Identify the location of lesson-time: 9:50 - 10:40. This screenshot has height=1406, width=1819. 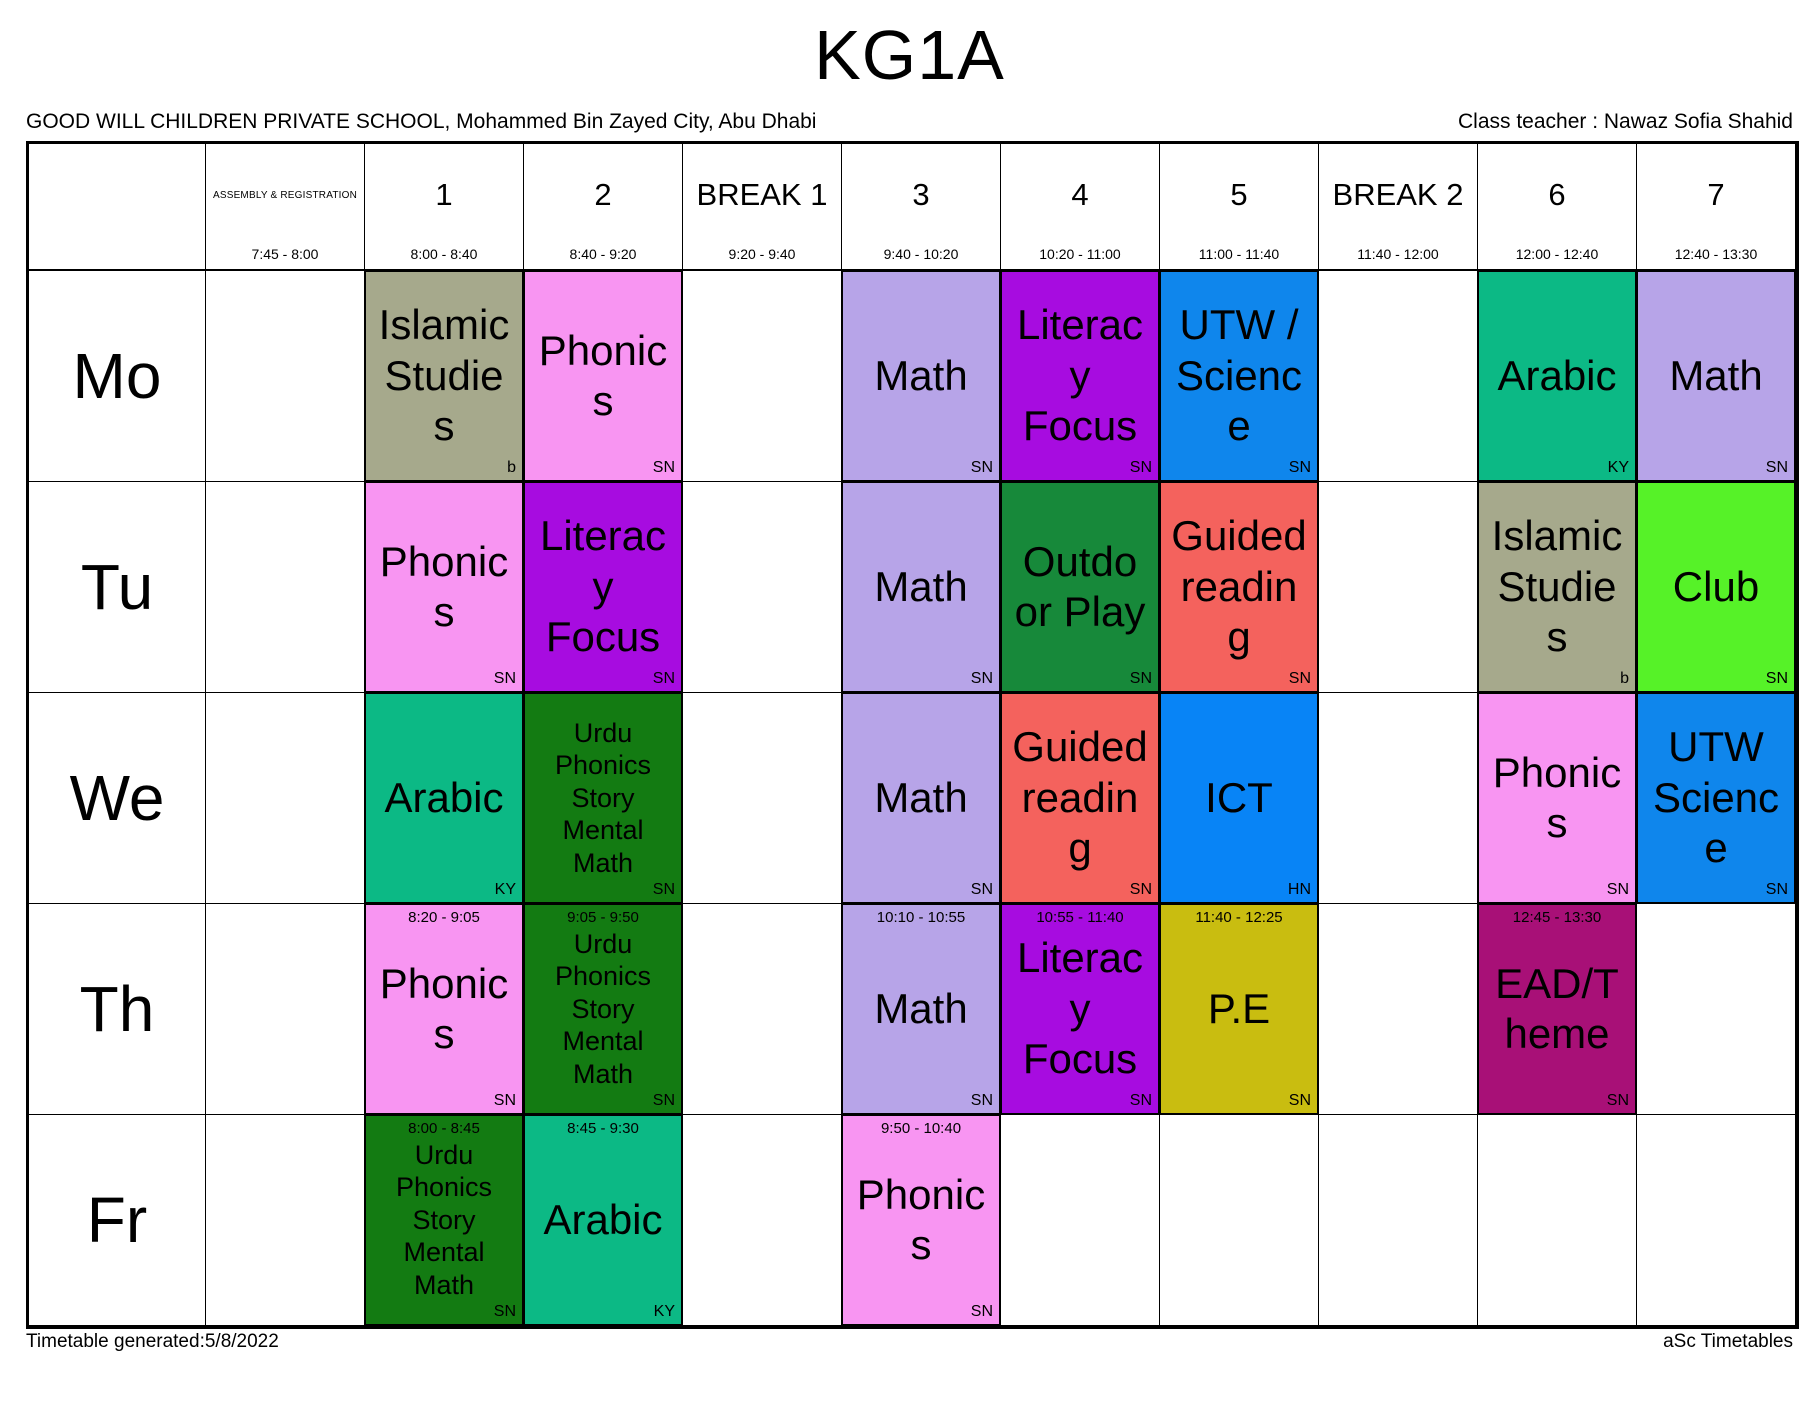
(921, 1128).